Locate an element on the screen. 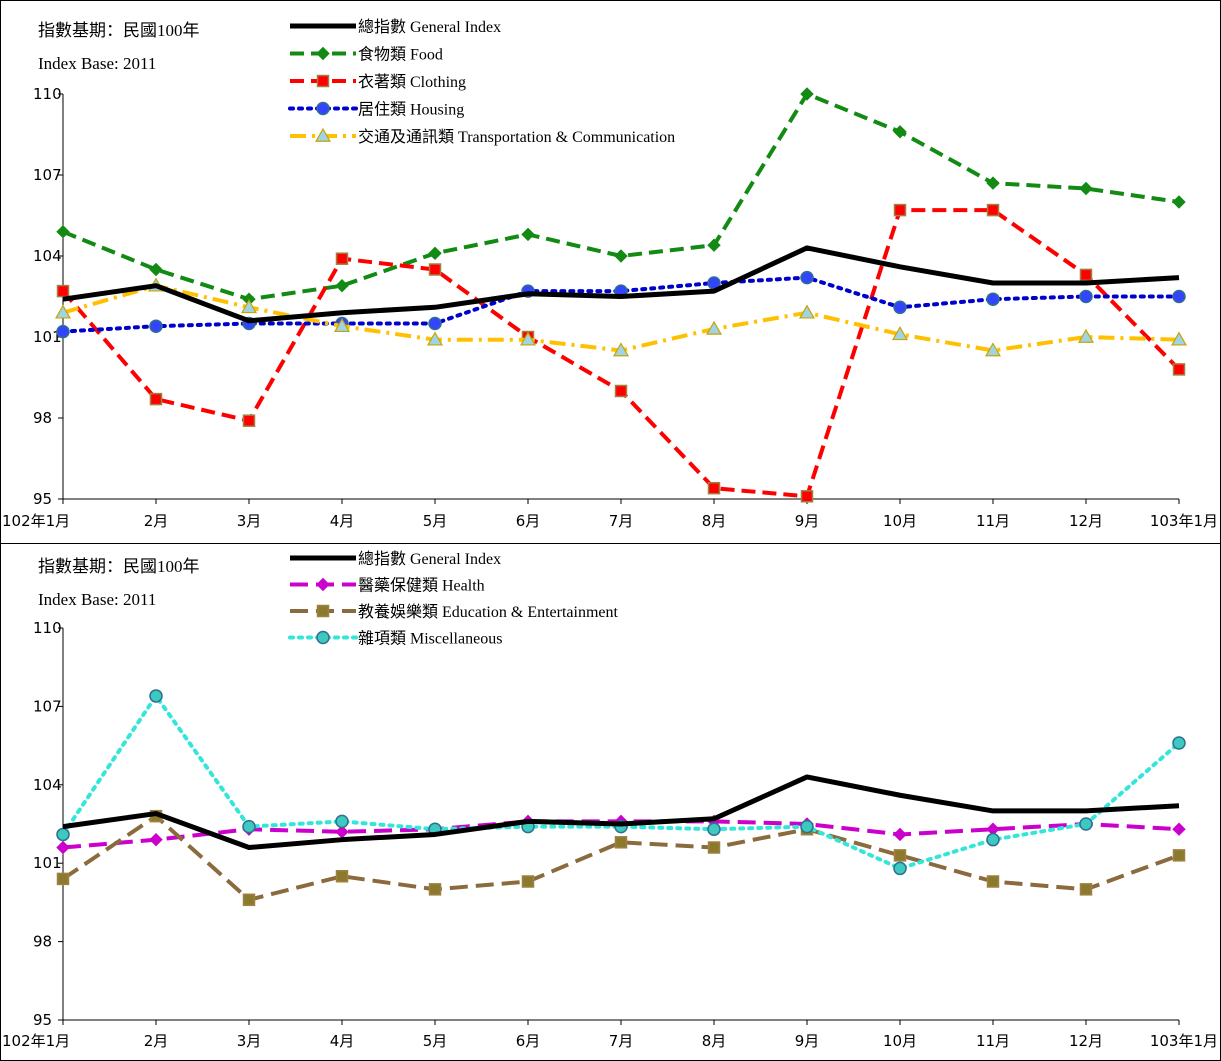 This screenshot has height=1061, width=1221. legend-label-housing: 居住類 Housing is located at coordinates (411, 110).